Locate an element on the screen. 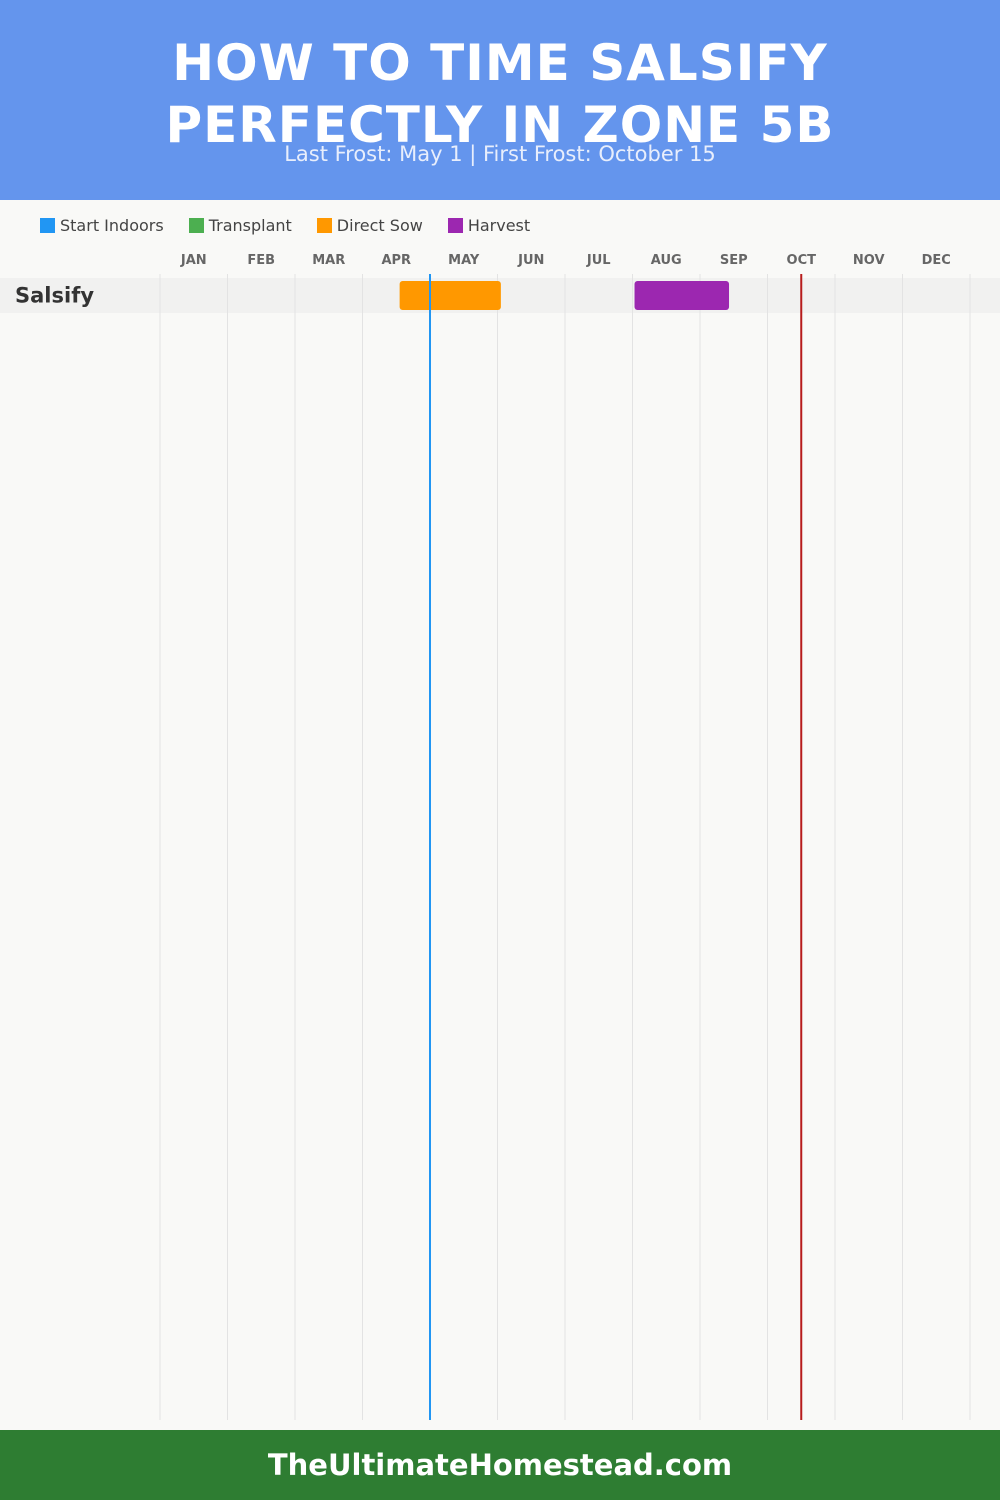 The height and width of the screenshot is (1500, 1000). month-tick-label: MAR is located at coordinates (328, 260).